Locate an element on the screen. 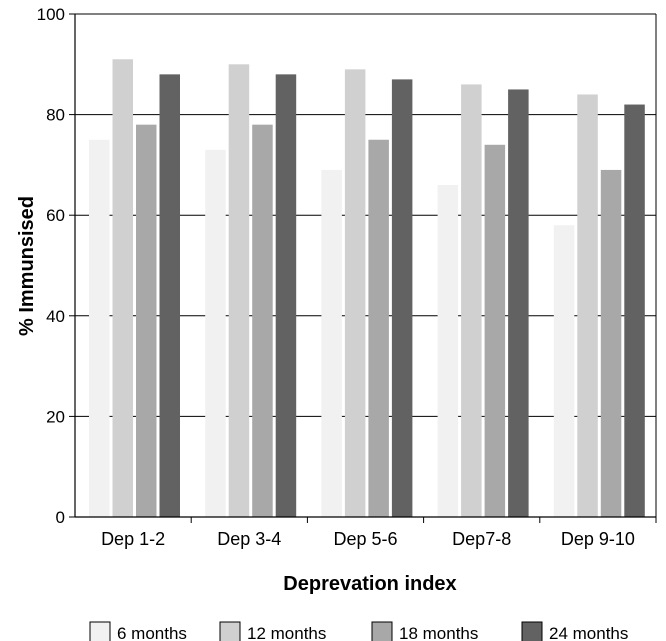 This screenshot has height=641, width=666. x-tick-labels: Dep 1-2 Dep 3-4 Dep 5-6 Dep7-8 Dep 9-10 is located at coordinates (368, 539).